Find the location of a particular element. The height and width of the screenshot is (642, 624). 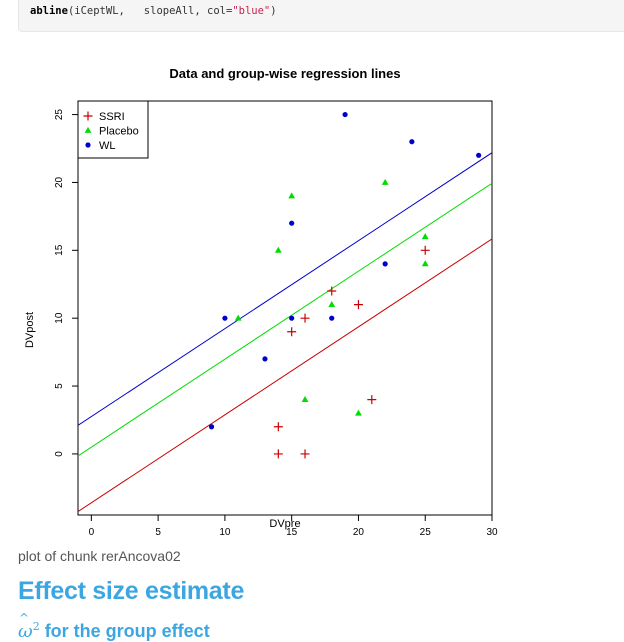

code-args: (iCeptWL, slopeAll, col= is located at coordinates (150, 11).